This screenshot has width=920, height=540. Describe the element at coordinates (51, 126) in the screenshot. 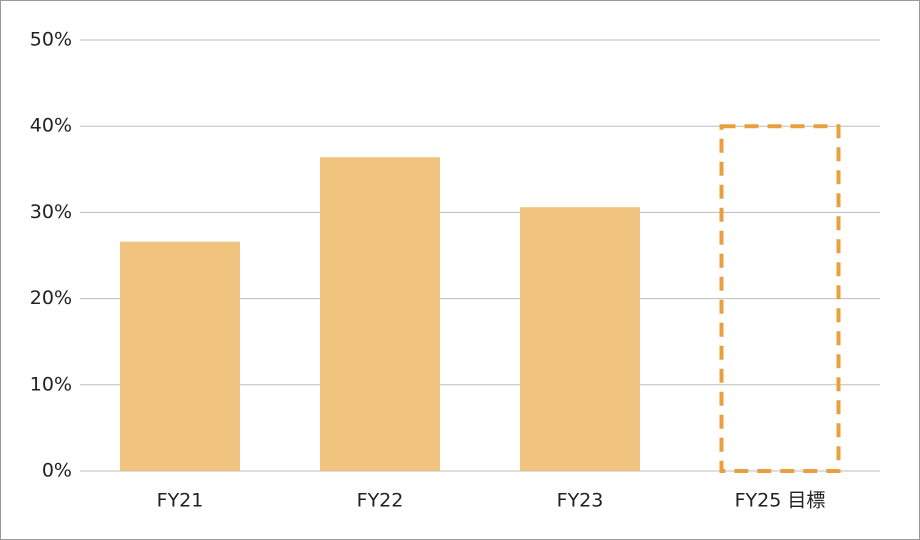

I see `y-tick-label: 40%` at that location.